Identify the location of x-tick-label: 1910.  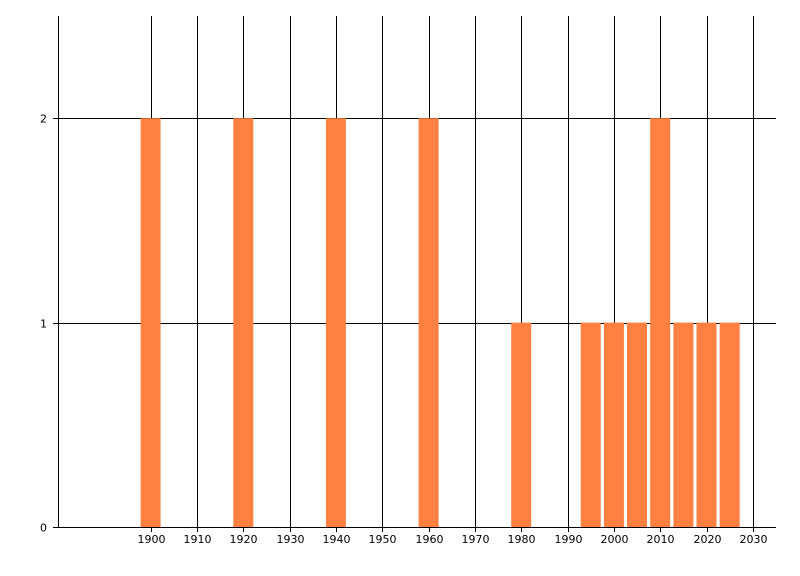
(198, 539).